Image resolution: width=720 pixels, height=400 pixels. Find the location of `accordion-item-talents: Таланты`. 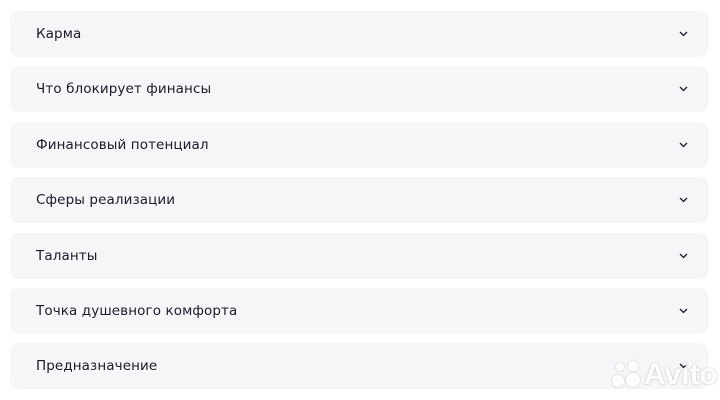

accordion-item-talents: Таланты is located at coordinates (359, 255).